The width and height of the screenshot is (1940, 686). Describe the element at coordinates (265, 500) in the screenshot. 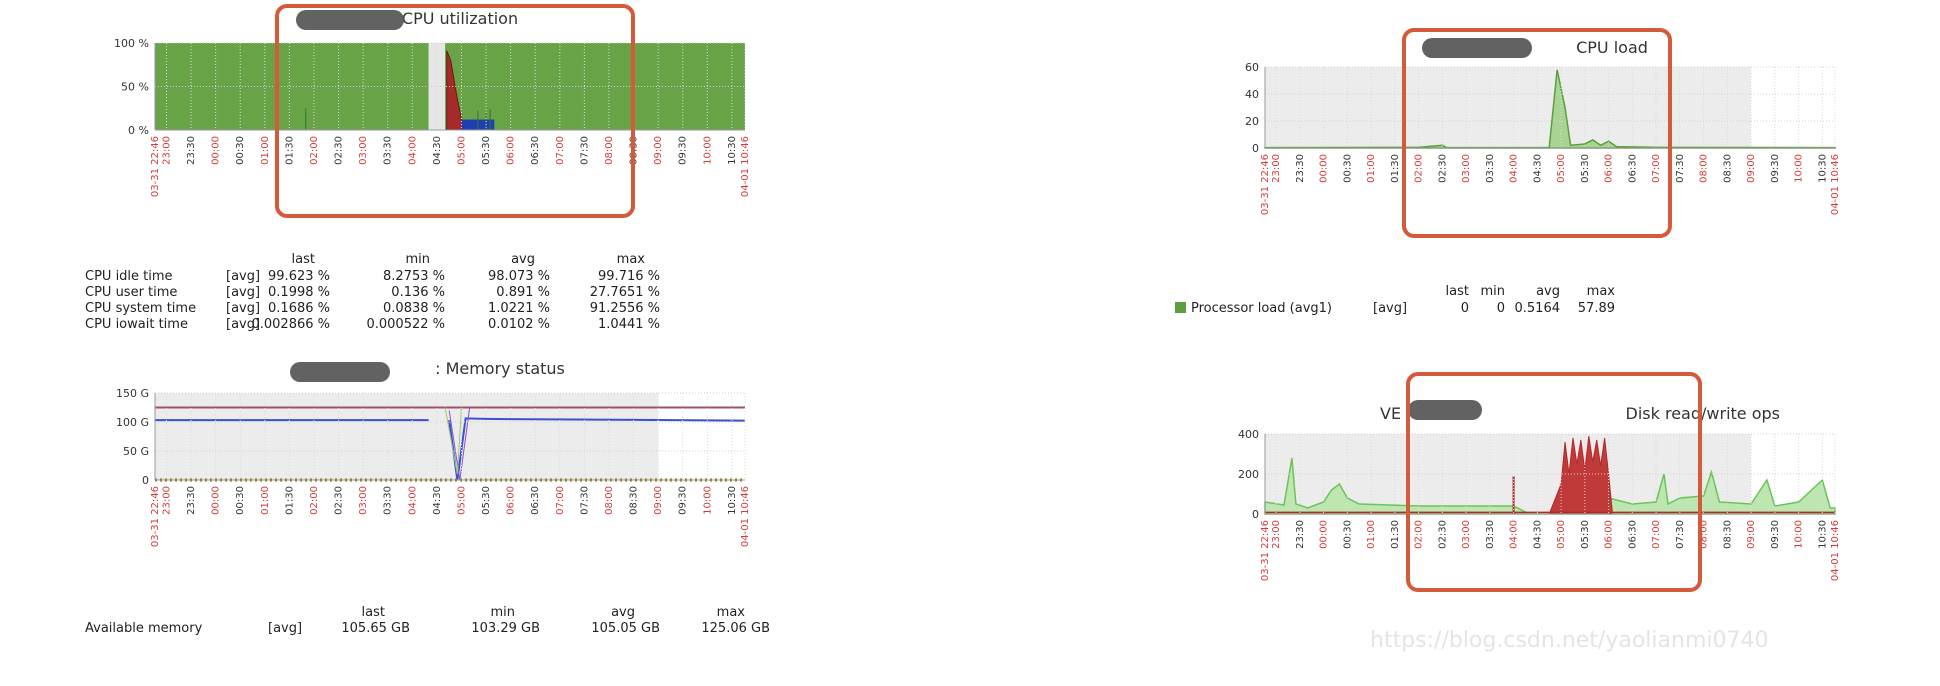

I see `x-tick-label: 01:00` at that location.